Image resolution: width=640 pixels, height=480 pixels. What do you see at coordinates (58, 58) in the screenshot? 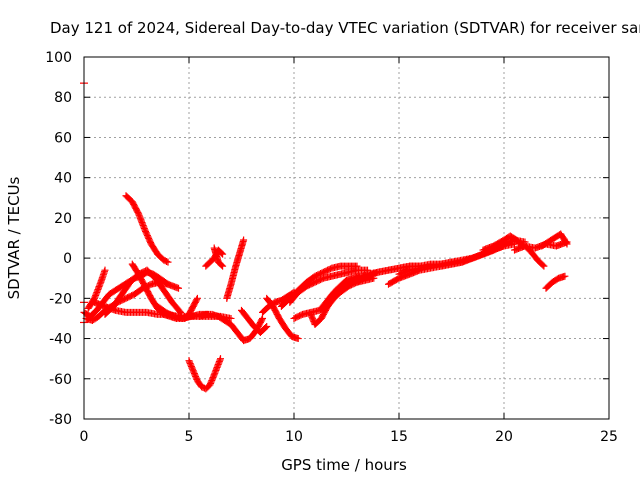
I see `y-tick-label: 100` at bounding box center [58, 58].